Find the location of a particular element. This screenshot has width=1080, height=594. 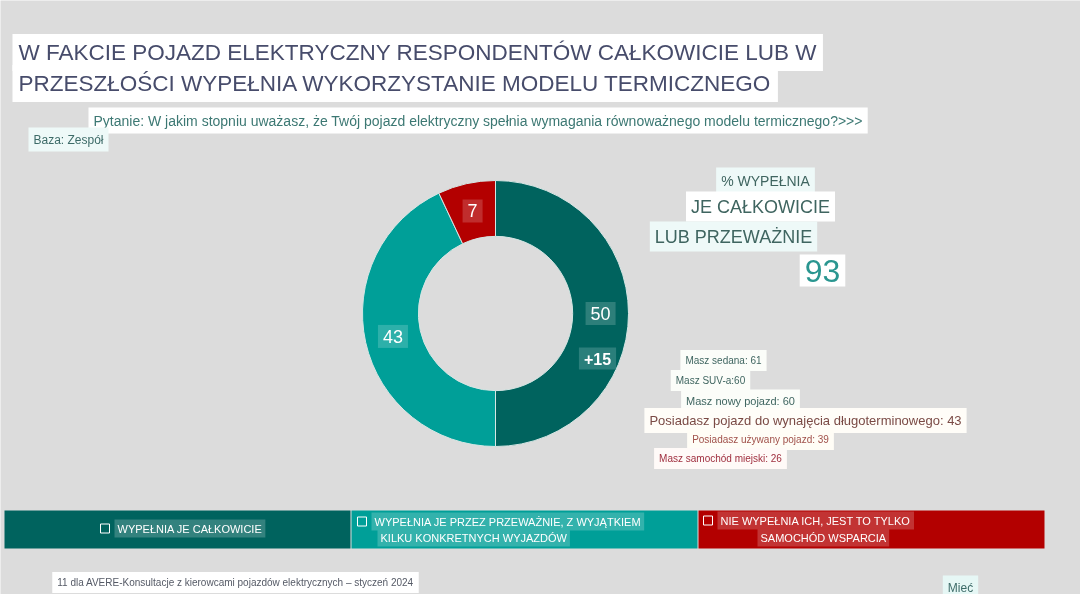

text: Mieć is located at coordinates (960, 587).